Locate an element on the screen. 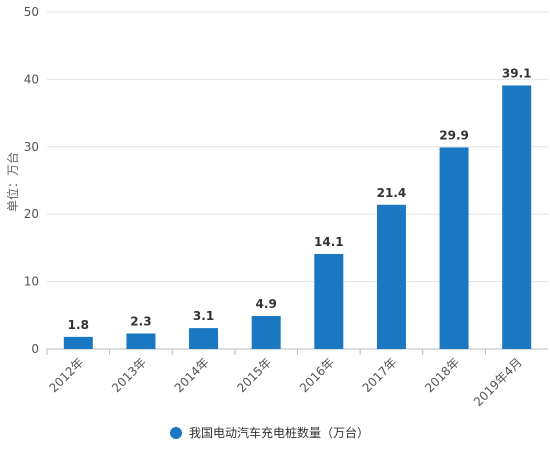 The image size is (550, 467). legend: 我国电动汽车充电桩数量（万台） is located at coordinates (269, 432).